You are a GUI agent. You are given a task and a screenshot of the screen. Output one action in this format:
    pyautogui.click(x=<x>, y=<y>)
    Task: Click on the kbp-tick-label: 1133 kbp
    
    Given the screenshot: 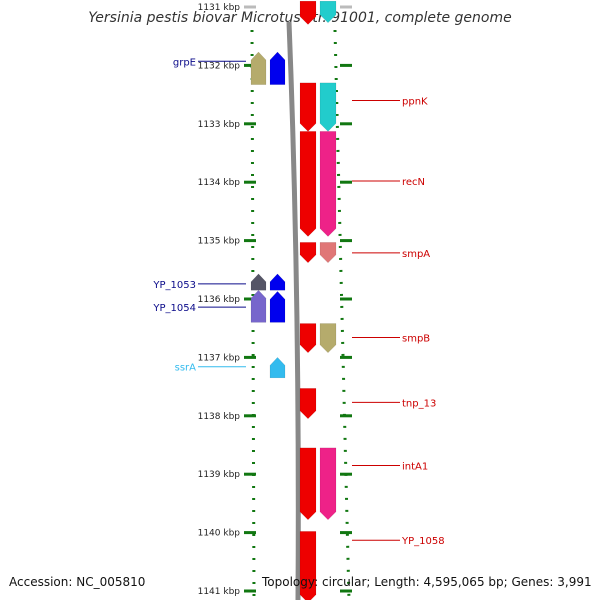 What is the action you would take?
    pyautogui.click(x=219, y=125)
    